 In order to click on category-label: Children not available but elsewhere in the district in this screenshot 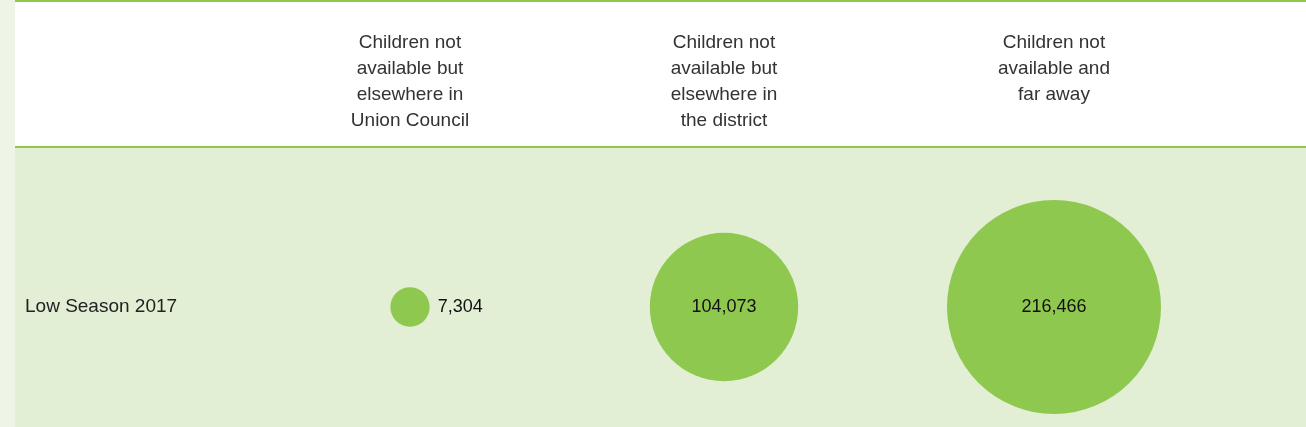, I will do `click(724, 80)`.